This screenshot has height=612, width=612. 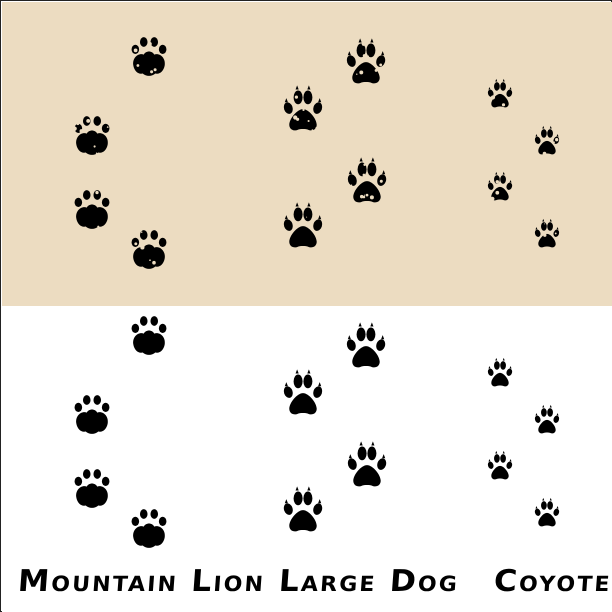 What do you see at coordinates (120, 153) in the screenshot?
I see `lion-track-grunge` at bounding box center [120, 153].